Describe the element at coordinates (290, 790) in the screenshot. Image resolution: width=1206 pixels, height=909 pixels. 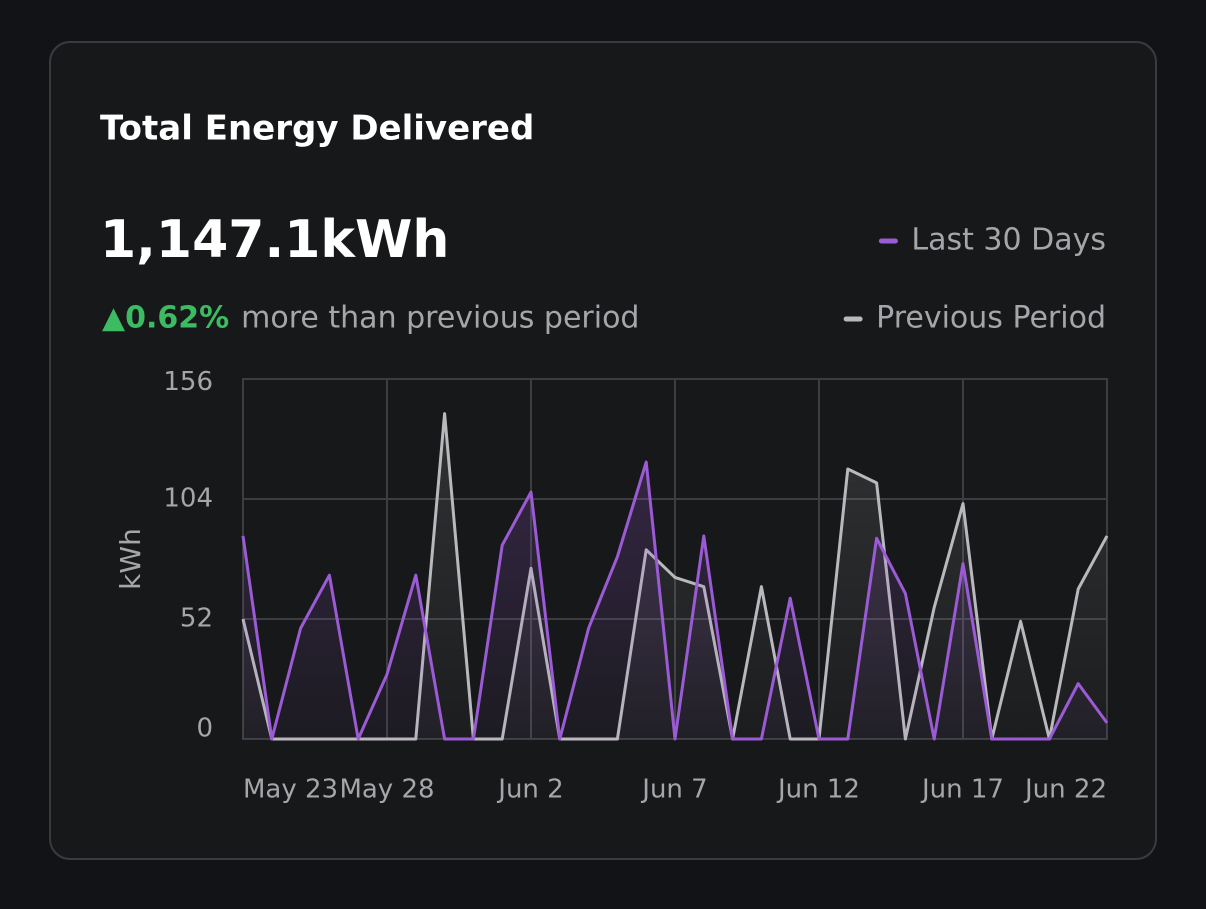
I see `x-tick-label: May 23` at that location.